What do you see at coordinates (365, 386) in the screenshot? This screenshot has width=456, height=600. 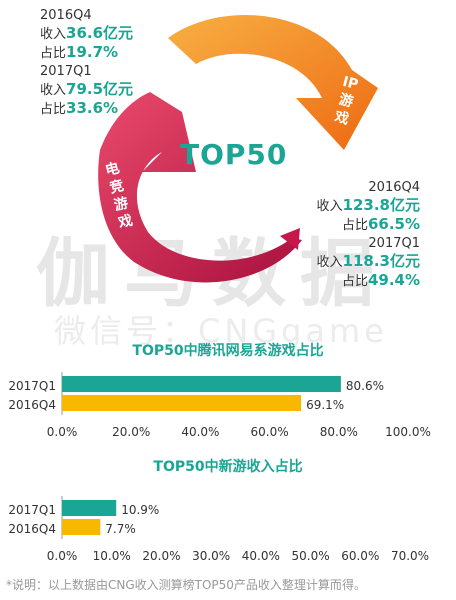 I see `chart1-value-label-0: 80.6%` at bounding box center [365, 386].